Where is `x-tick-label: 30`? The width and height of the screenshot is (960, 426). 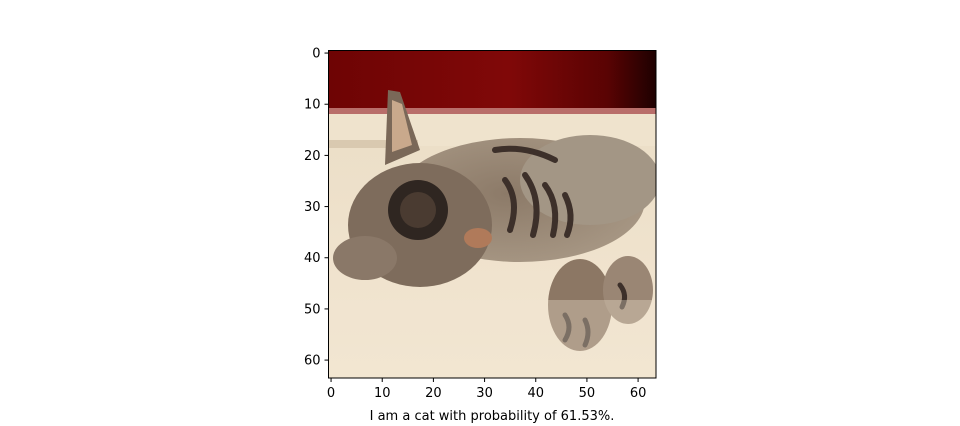
x-tick-label: 30 is located at coordinates (484, 393).